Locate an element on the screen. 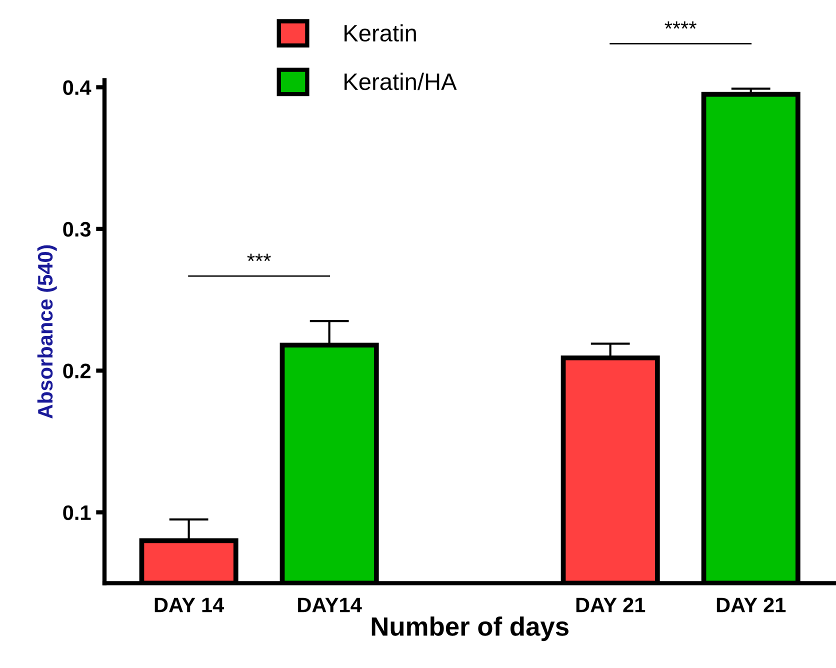 This screenshot has height=668, width=836. y-tick-label: 0.1 is located at coordinates (77, 512).